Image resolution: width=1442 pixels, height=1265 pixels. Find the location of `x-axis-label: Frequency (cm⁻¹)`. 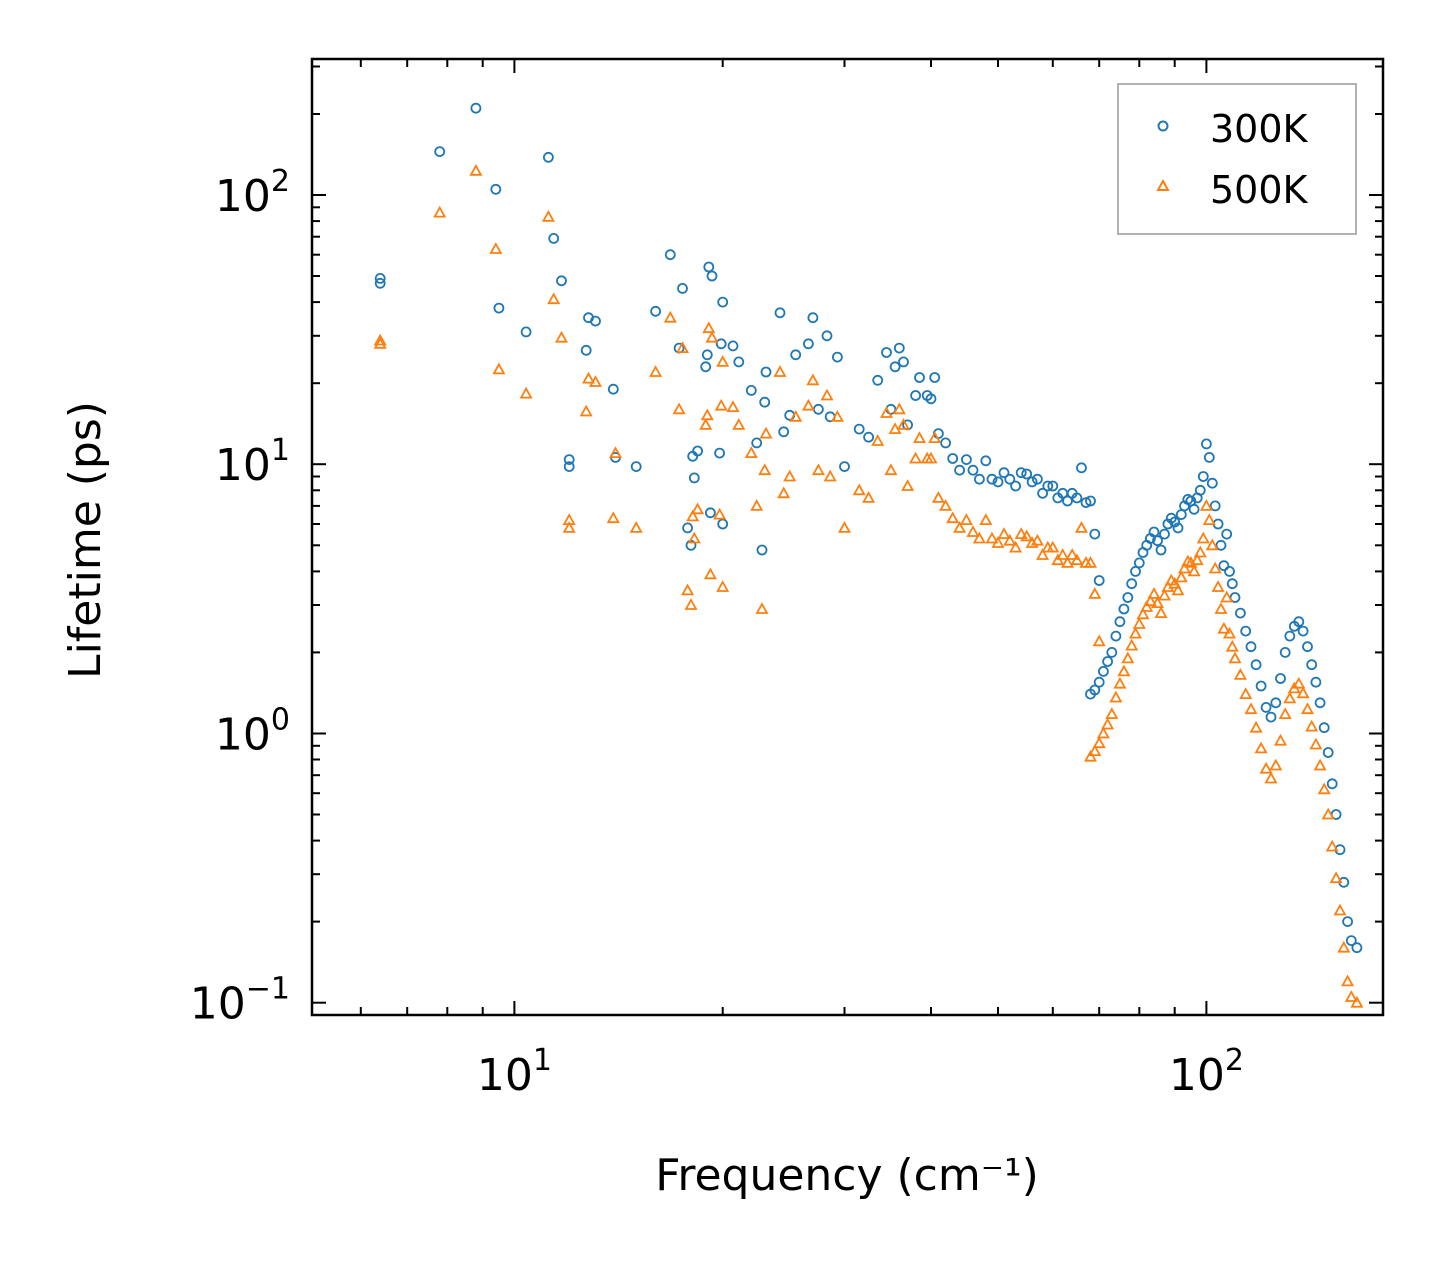

x-axis-label: Frequency (cm⁻¹) is located at coordinates (847, 1175).